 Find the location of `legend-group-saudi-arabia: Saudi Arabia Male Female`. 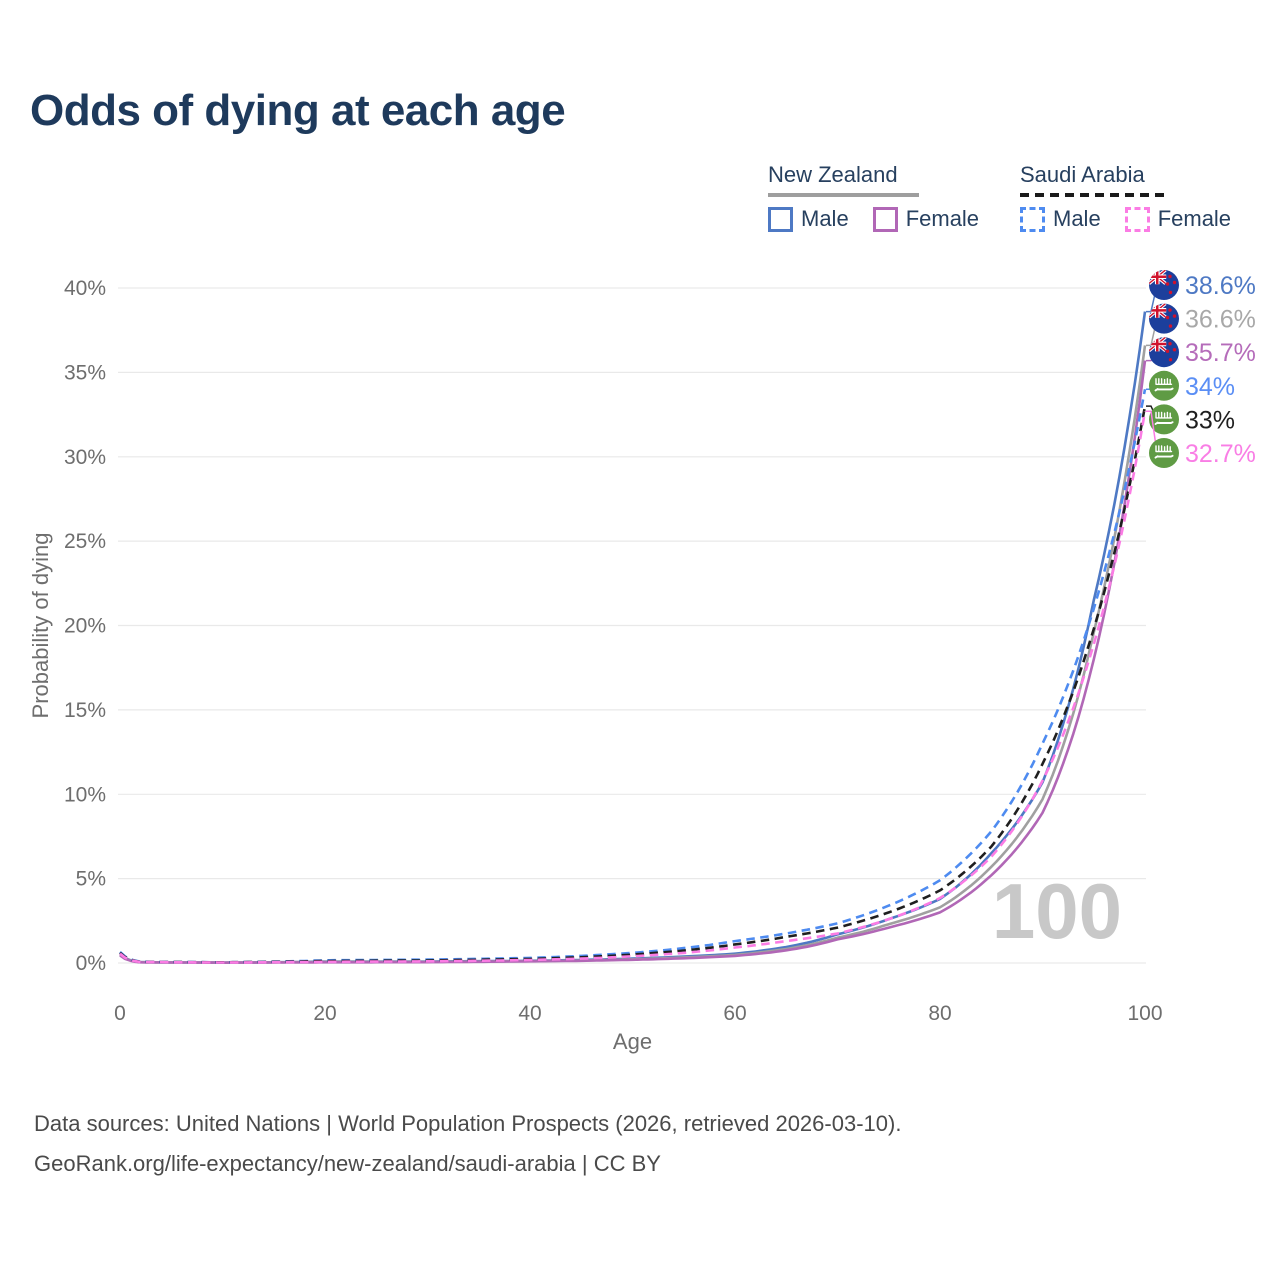

legend-group-saudi-arabia: Saudi Arabia Male Female is located at coordinates (1125, 197).